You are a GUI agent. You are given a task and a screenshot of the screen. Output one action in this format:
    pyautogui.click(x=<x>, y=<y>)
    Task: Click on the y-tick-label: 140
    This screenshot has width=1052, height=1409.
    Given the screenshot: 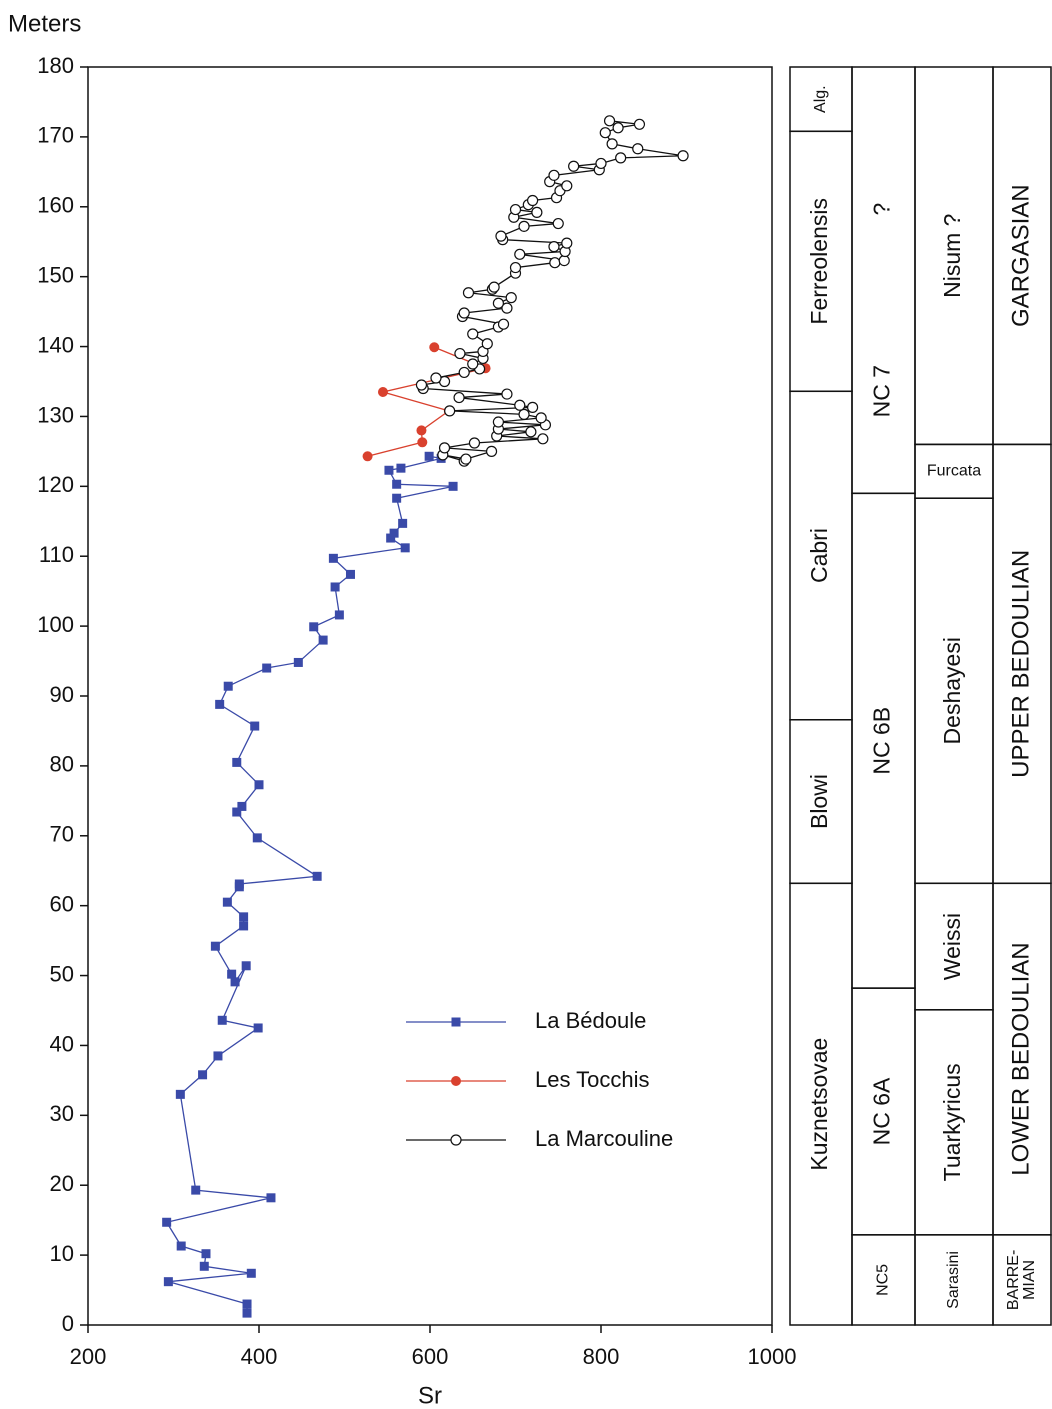 What is the action you would take?
    pyautogui.click(x=55, y=344)
    